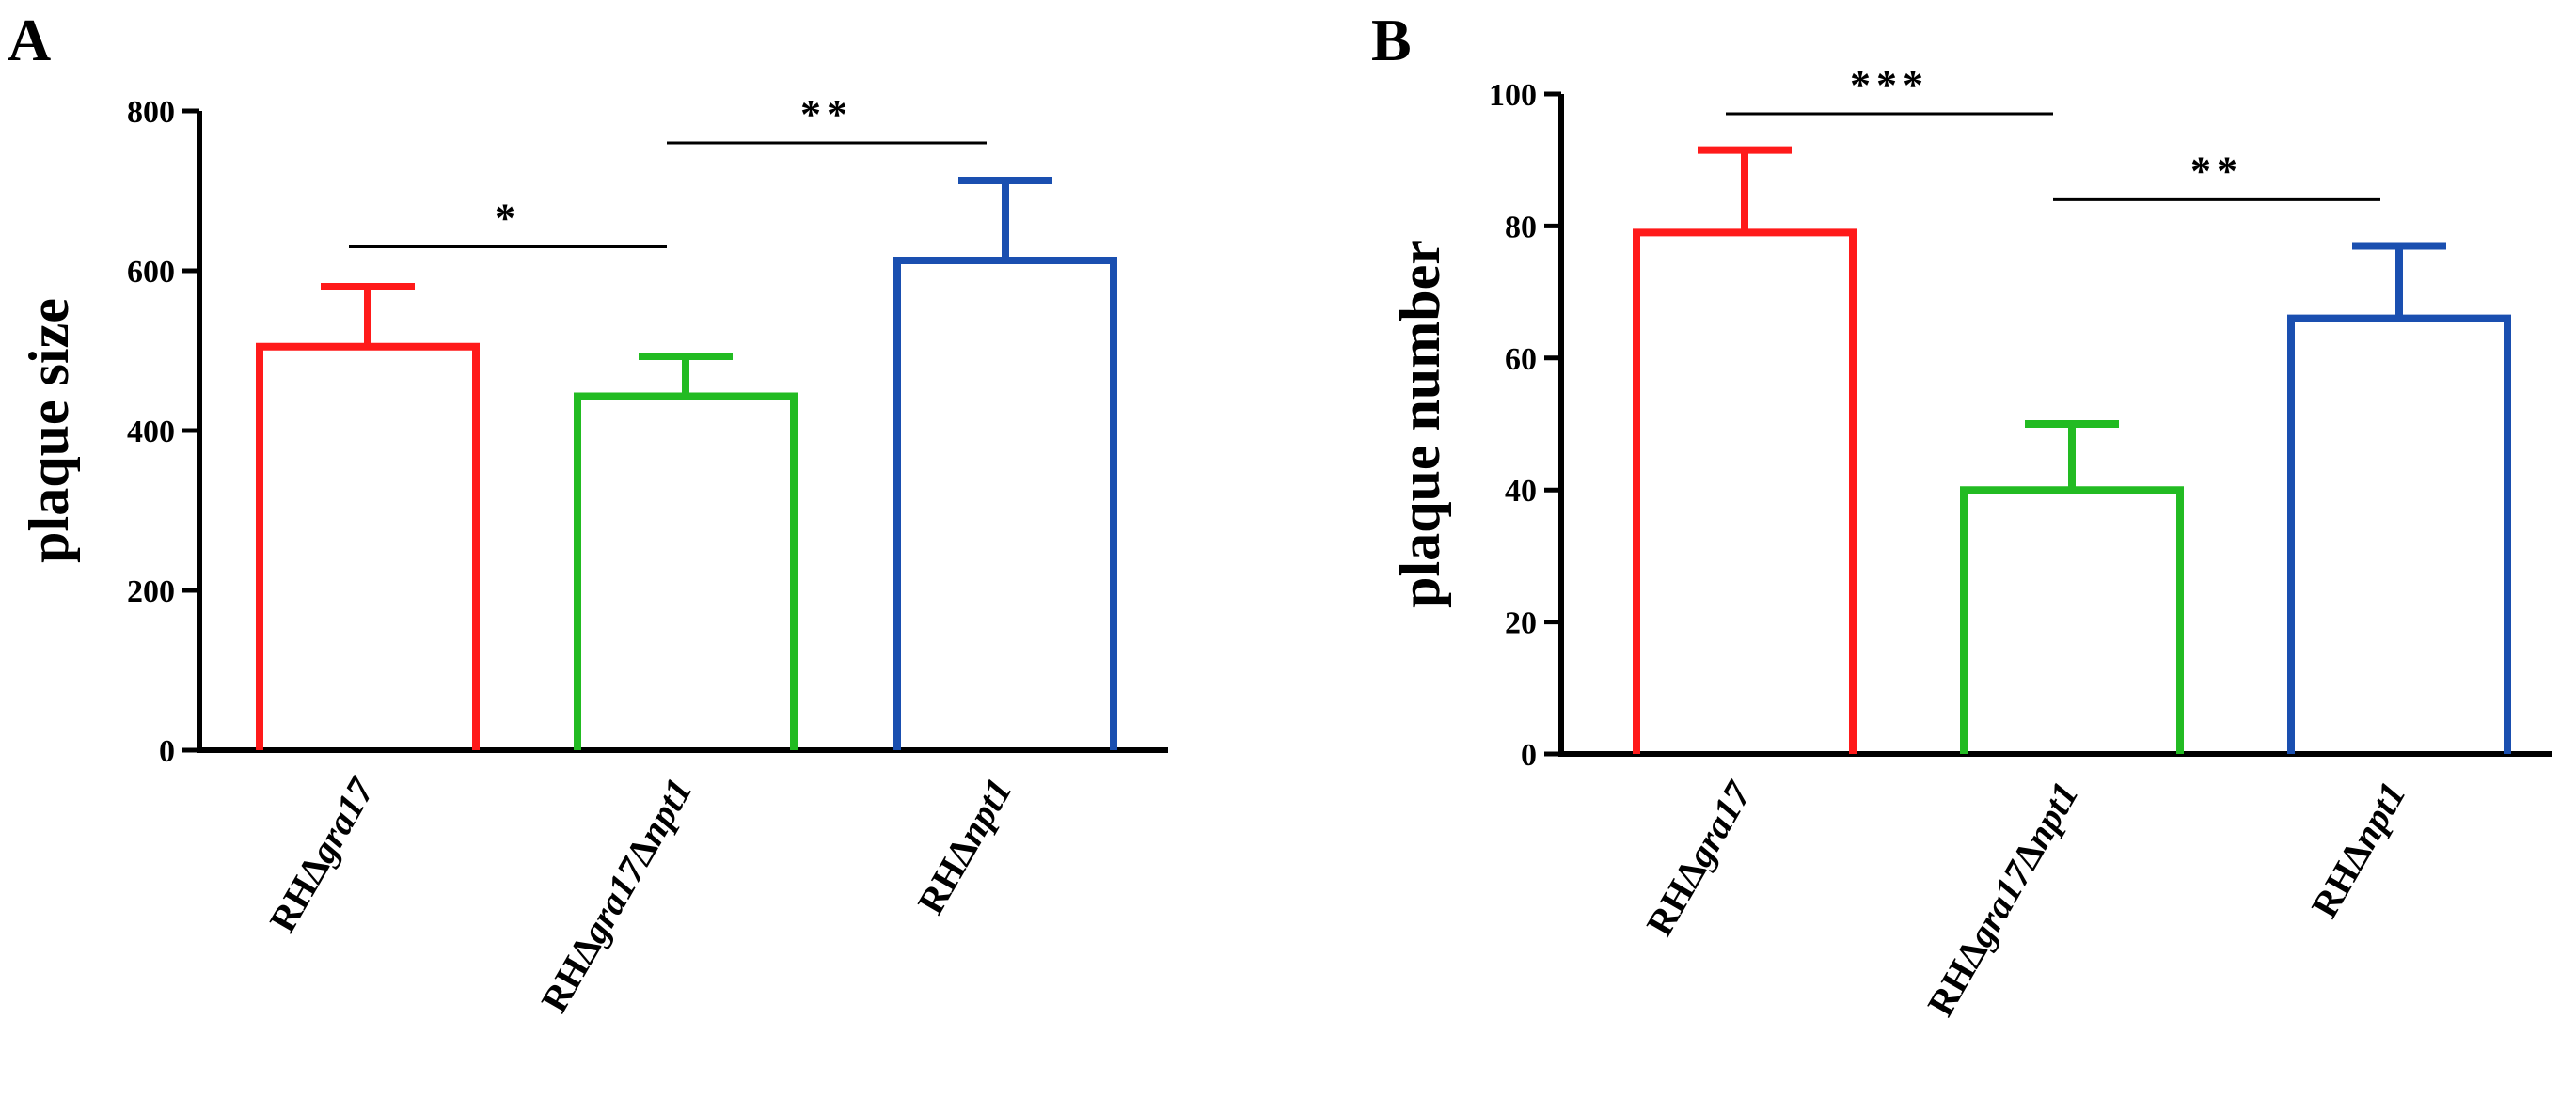 Image resolution: width=2576 pixels, height=1098 pixels. I want to click on panel-label-a: A, so click(29, 40).